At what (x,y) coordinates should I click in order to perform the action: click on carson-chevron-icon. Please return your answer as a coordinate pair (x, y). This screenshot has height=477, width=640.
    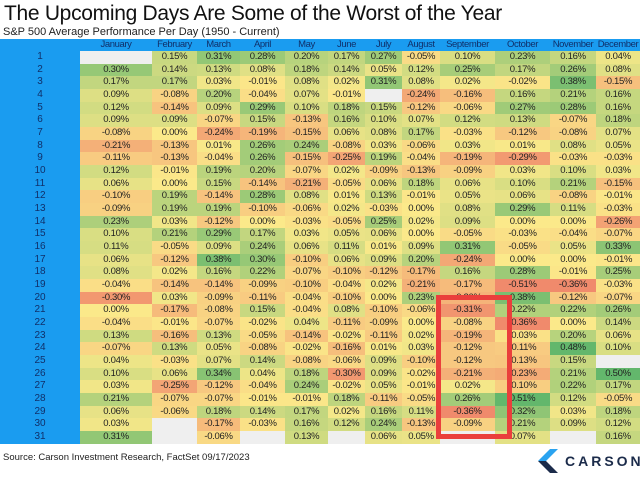
    Looking at the image, I should click on (548, 461).